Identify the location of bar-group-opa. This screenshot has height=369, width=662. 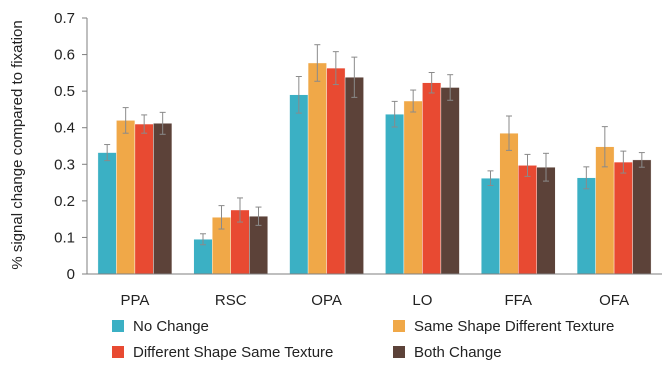
(326, 159).